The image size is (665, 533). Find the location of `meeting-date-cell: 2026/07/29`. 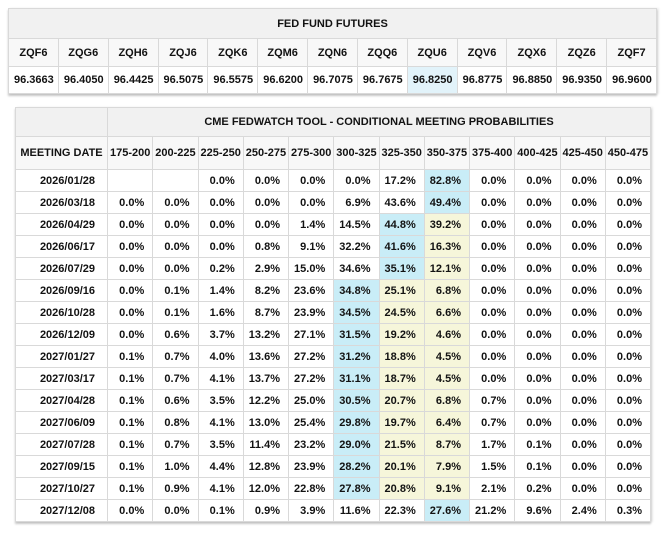

meeting-date-cell: 2026/07/29 is located at coordinates (61, 268).